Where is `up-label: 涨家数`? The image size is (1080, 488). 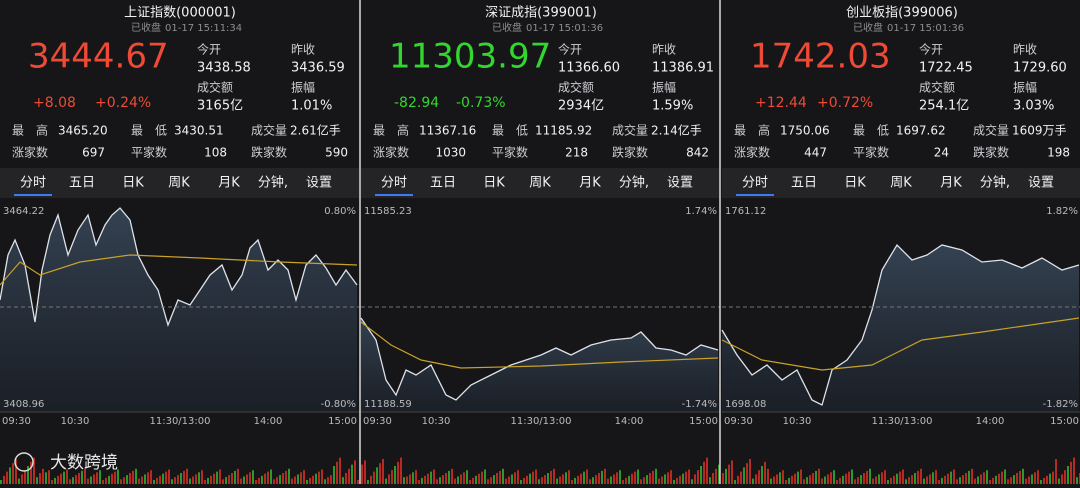 up-label: 涨家数 is located at coordinates (391, 152).